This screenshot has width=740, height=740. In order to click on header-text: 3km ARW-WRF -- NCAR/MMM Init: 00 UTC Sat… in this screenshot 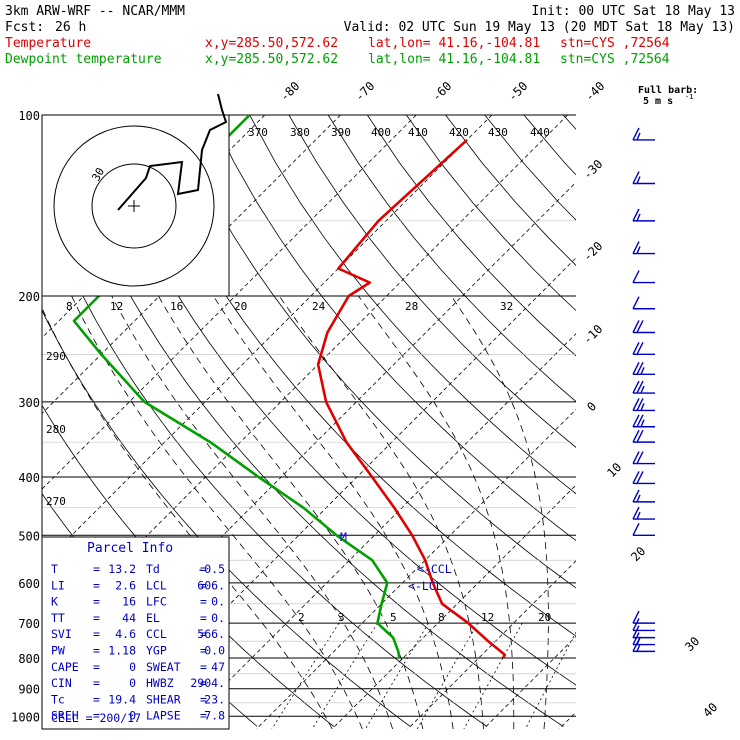, I will do `click(370, 35)`.